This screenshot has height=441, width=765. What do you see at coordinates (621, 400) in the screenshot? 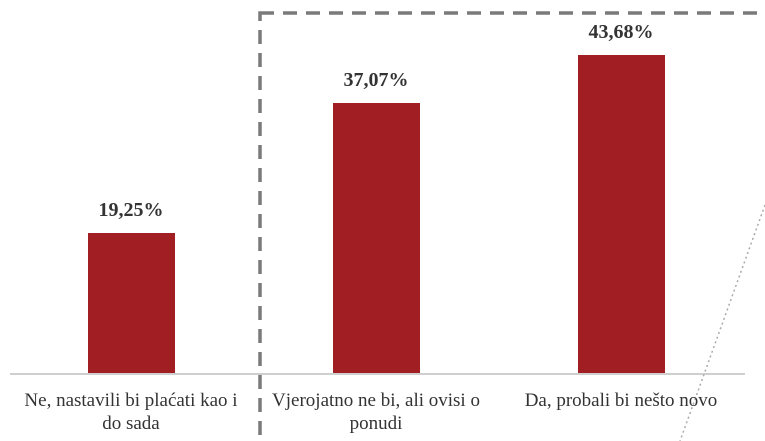
I see `category-label: Da, probali bi nešto novo` at bounding box center [621, 400].